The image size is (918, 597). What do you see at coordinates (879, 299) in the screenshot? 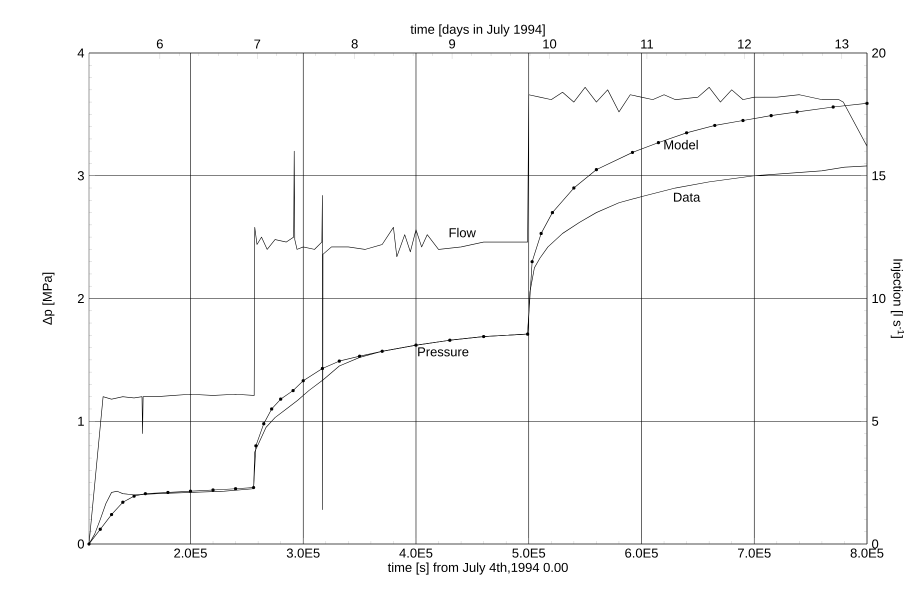
I see `y2-tick-label: 10` at bounding box center [879, 299].